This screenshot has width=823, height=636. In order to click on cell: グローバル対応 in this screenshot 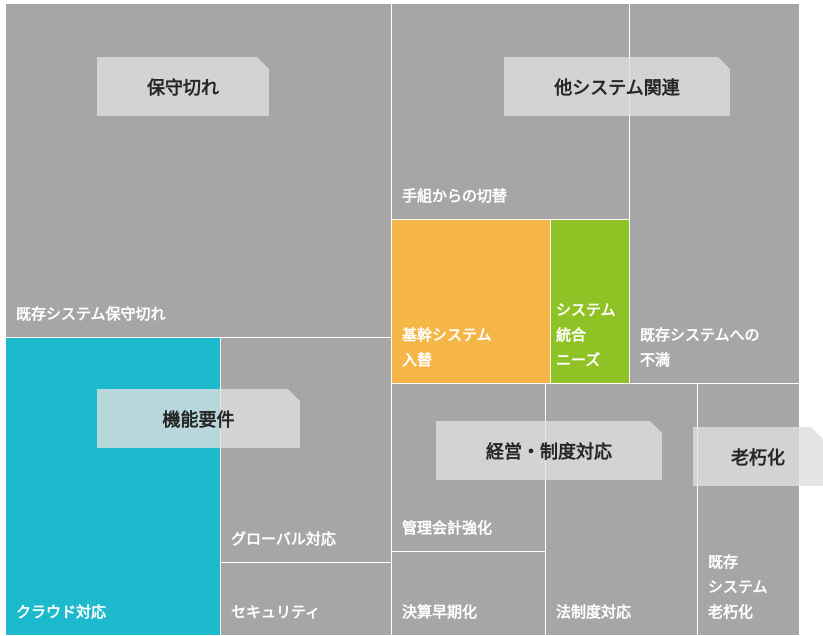, I will do `click(306, 450)`.